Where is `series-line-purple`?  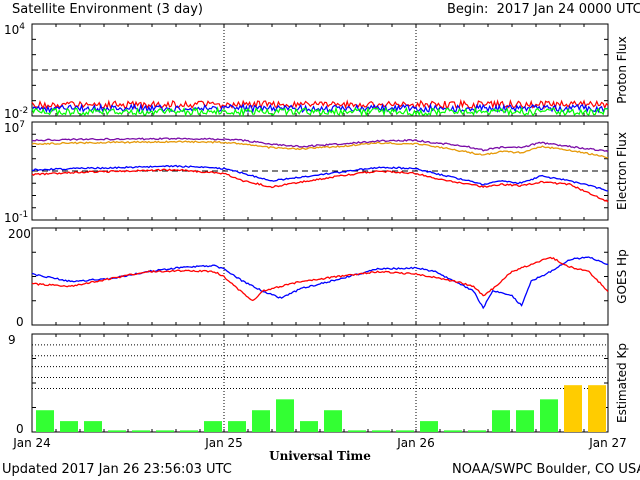 series-line-purple is located at coordinates (320, 145).